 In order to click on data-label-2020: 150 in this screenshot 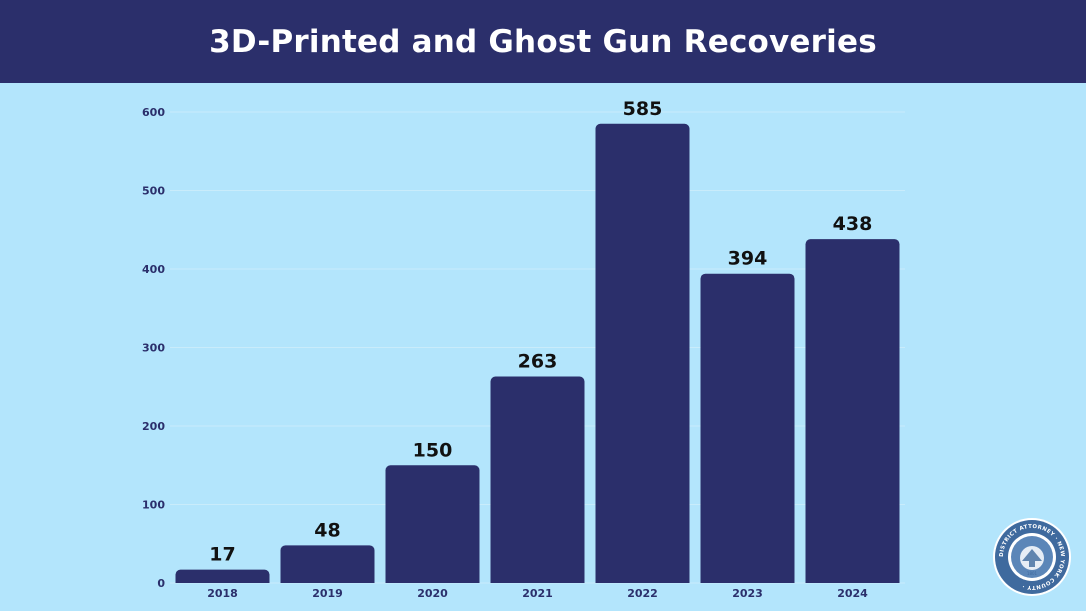, I will do `click(433, 450)`.